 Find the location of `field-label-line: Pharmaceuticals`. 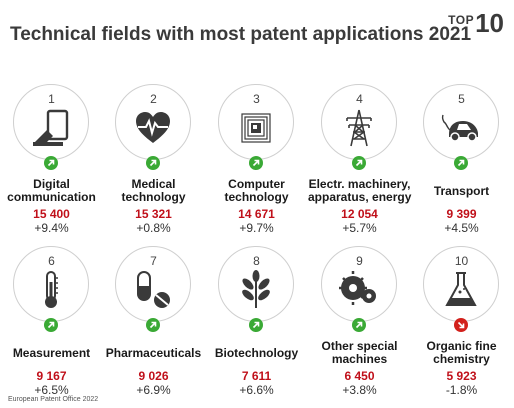

field-label-line: Pharmaceuticals is located at coordinates (153, 353).